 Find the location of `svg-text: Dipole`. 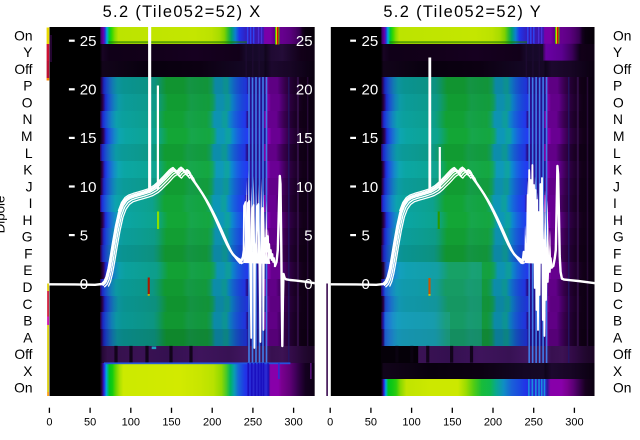

svg-text: Dipole is located at coordinates (4, 215).